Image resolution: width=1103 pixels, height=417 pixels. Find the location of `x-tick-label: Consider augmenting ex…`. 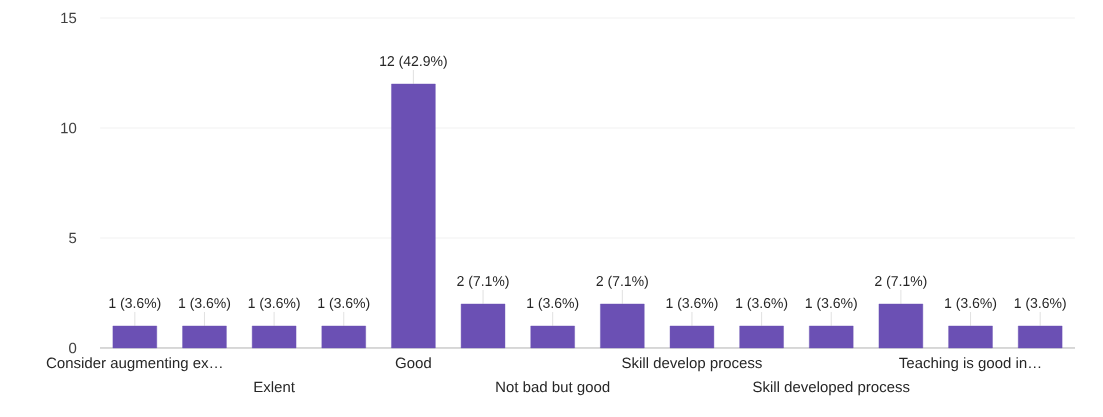

x-tick-label: Consider augmenting ex… is located at coordinates (134, 364).